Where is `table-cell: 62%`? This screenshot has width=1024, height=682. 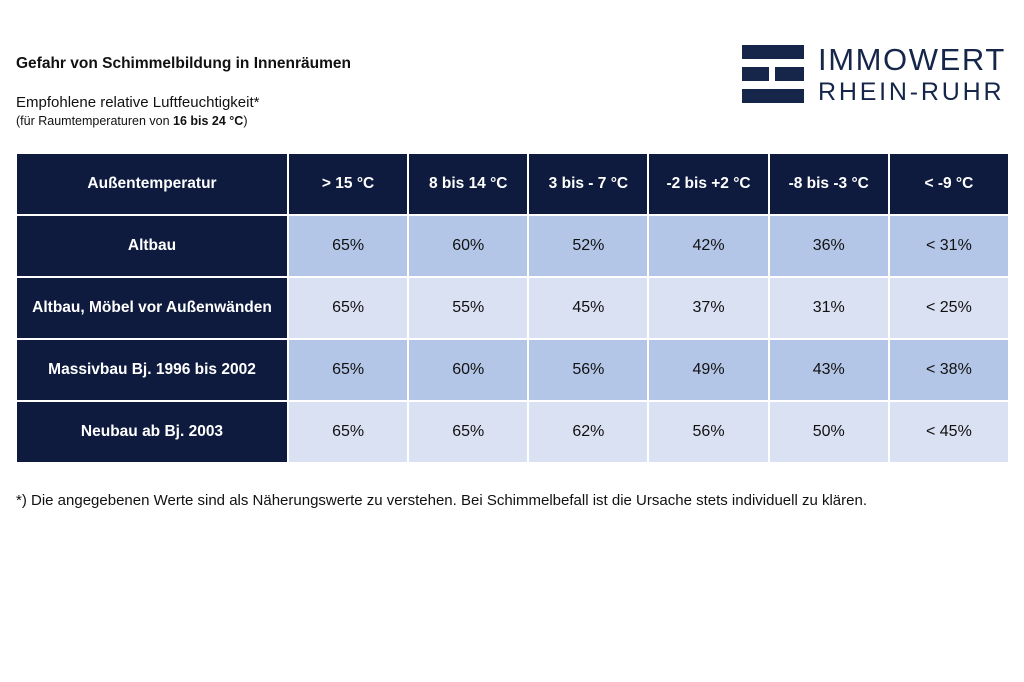 table-cell: 62% is located at coordinates (588, 432).